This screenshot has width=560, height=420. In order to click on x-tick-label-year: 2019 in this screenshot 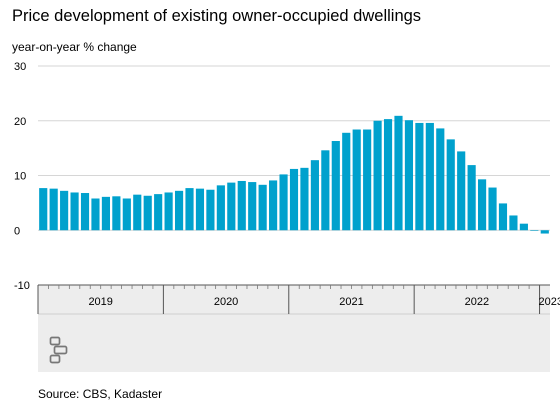, I will do `click(100, 302)`.